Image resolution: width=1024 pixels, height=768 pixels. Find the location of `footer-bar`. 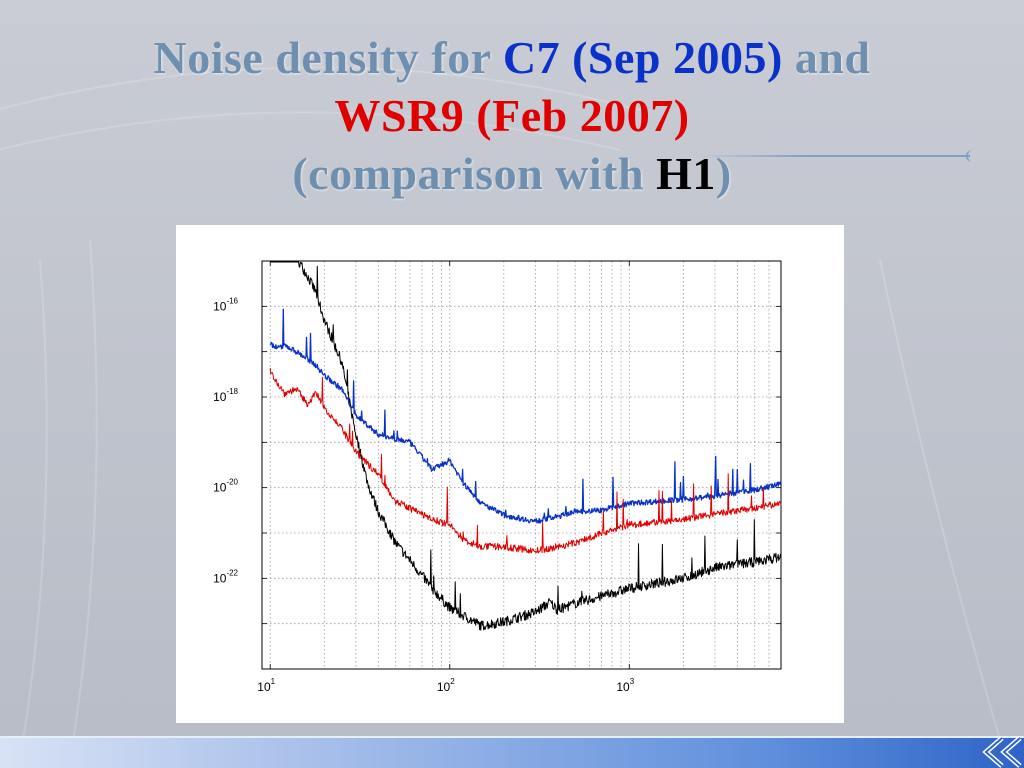

footer-bar is located at coordinates (512, 753).